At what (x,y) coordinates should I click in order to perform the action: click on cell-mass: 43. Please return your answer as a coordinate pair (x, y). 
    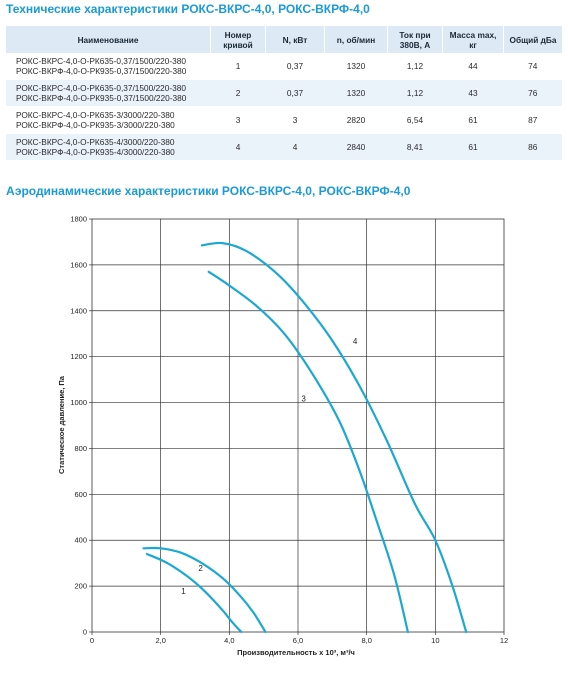
    Looking at the image, I should click on (473, 93).